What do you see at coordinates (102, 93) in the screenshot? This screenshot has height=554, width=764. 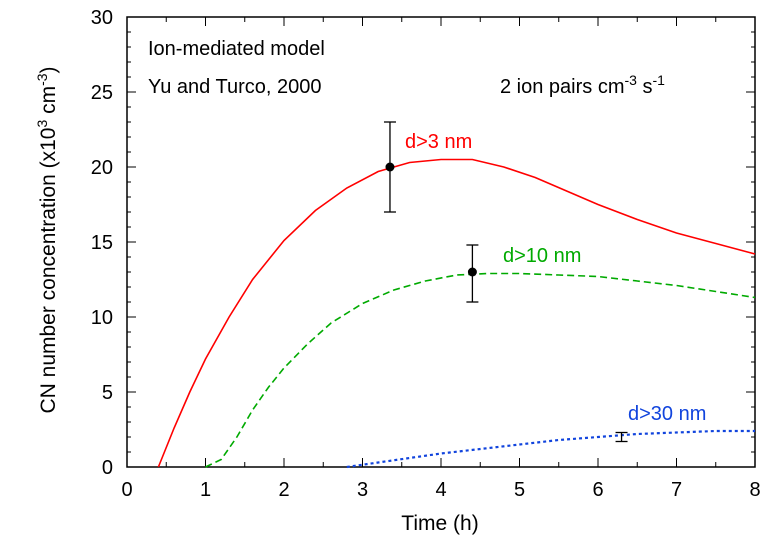 I see `y-tick-label: 25` at bounding box center [102, 93].